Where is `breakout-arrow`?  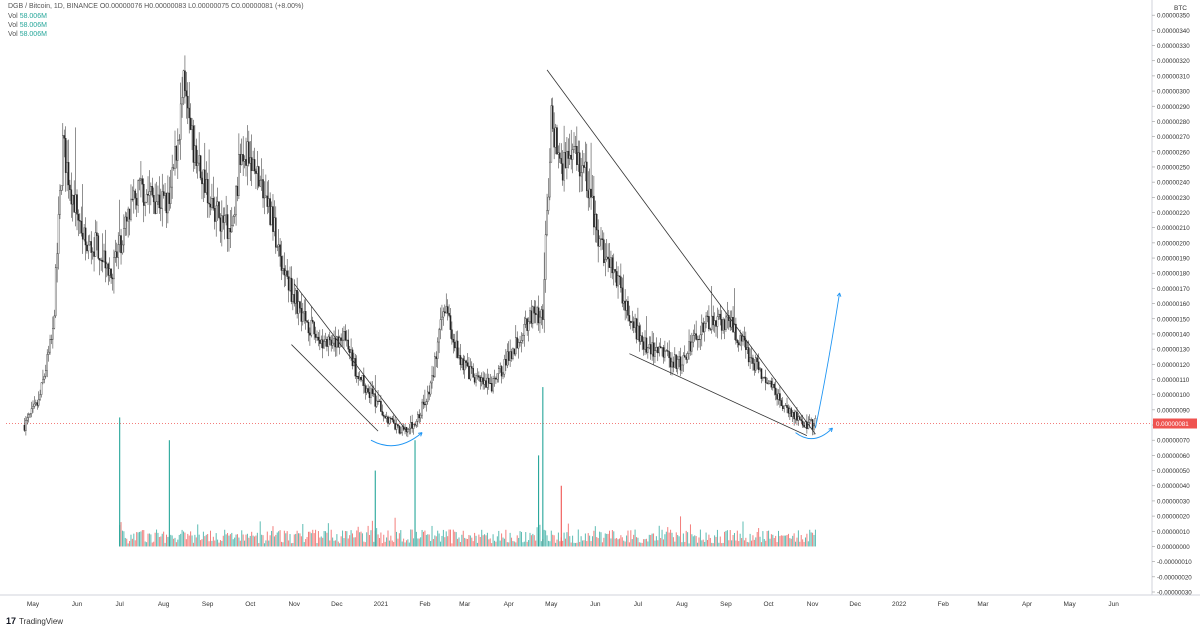 breakout-arrow is located at coordinates (827, 360).